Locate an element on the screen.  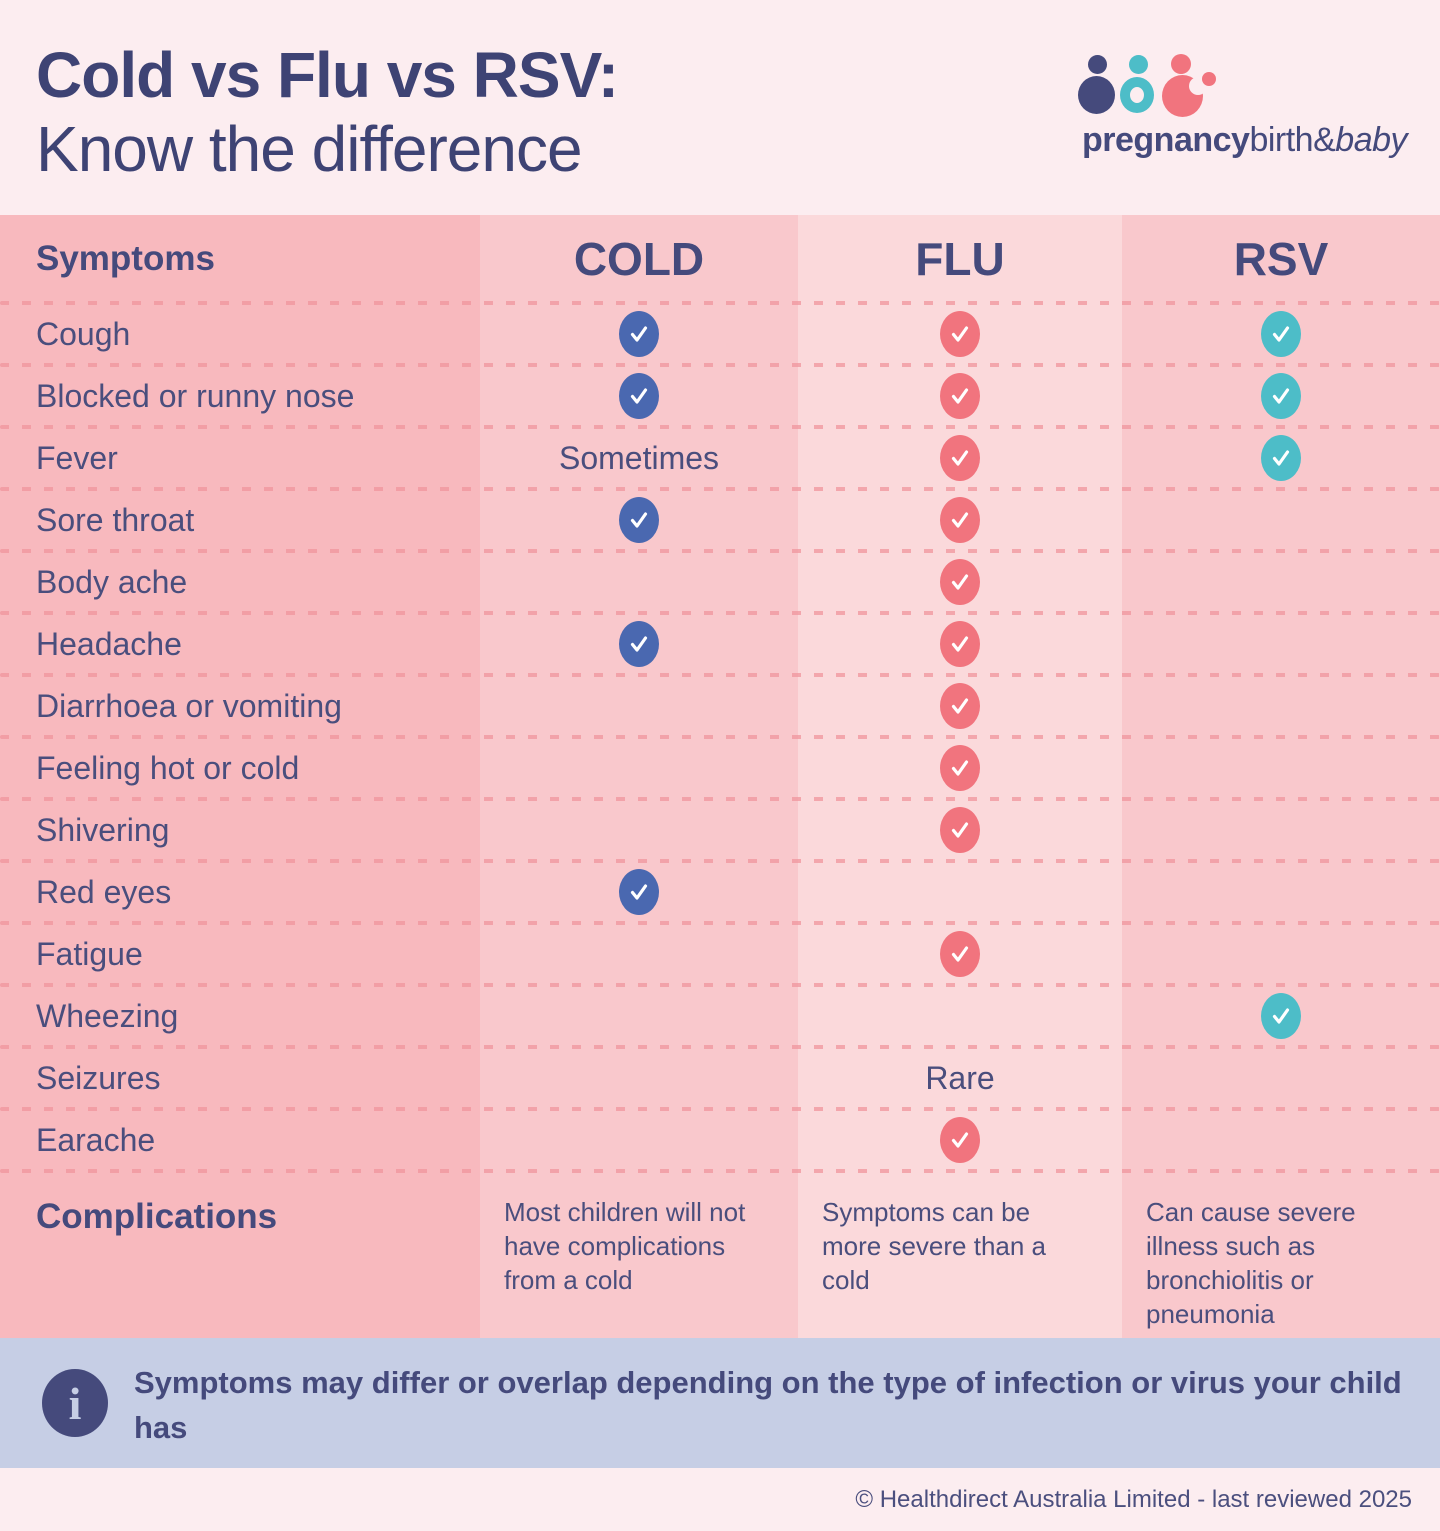
cell-text: Rare is located at coordinates (960, 1077).